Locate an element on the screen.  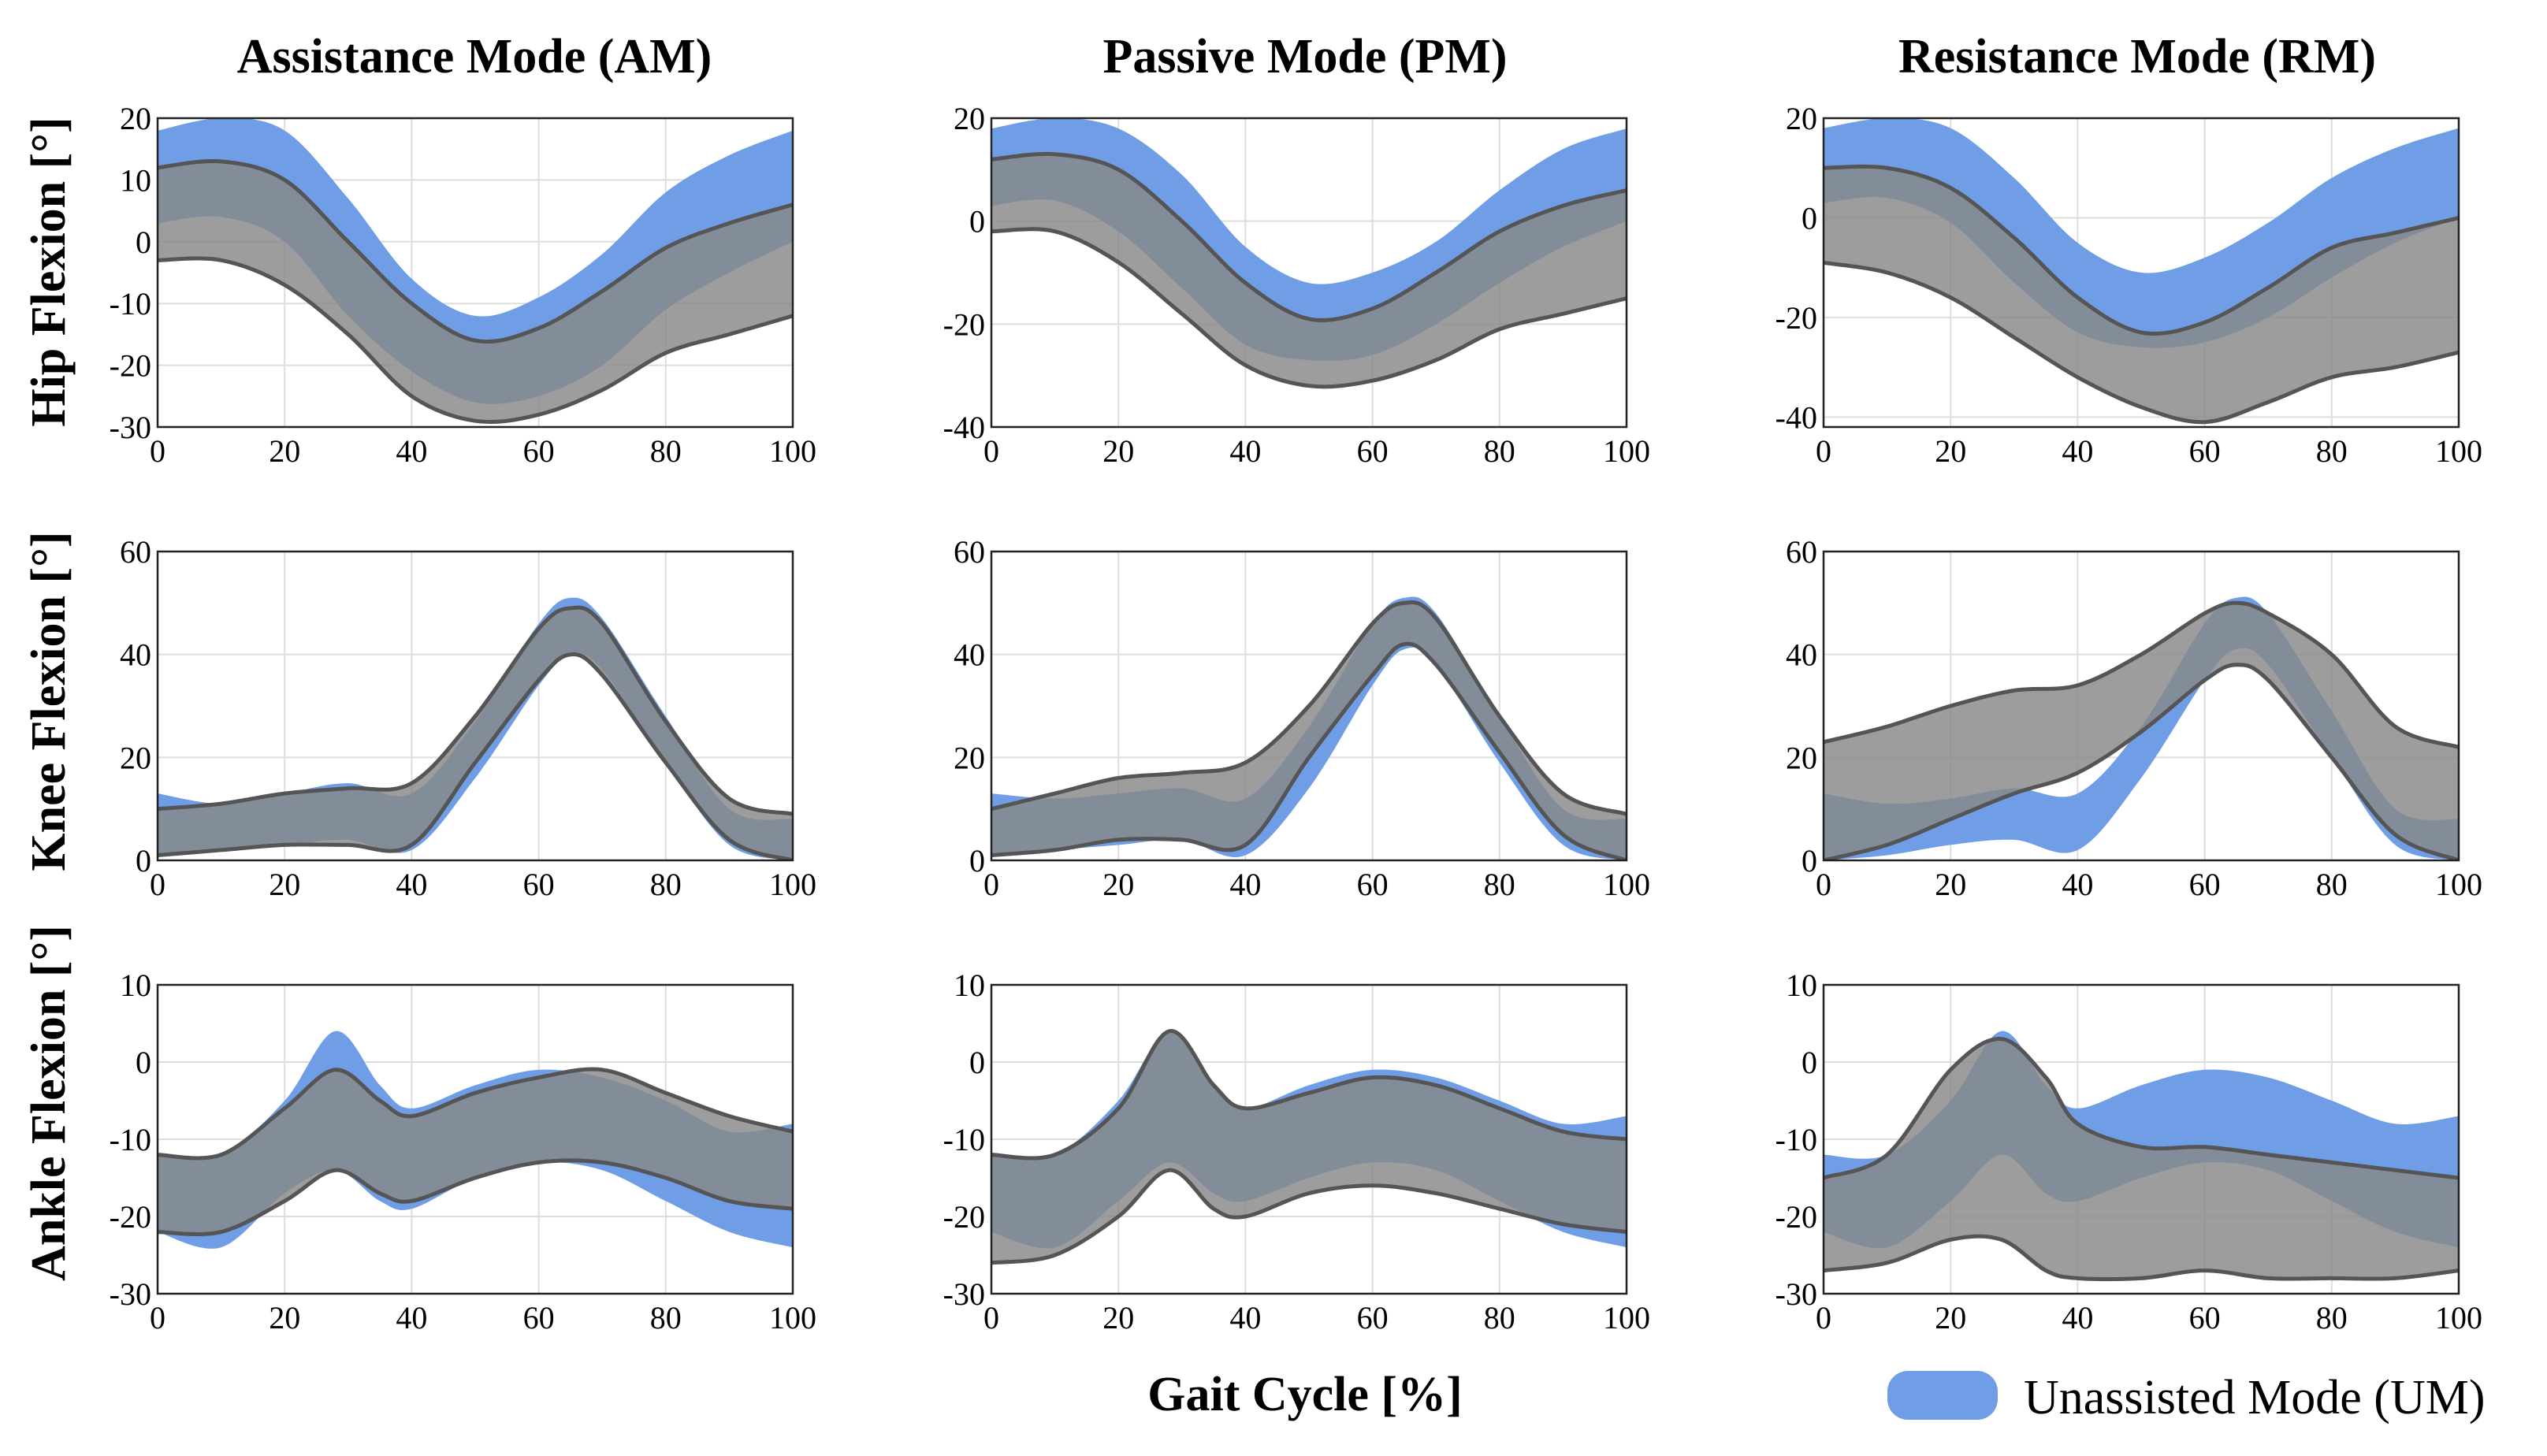
row-label-hip: Hip Flexion [°] is located at coordinates (49, 271).